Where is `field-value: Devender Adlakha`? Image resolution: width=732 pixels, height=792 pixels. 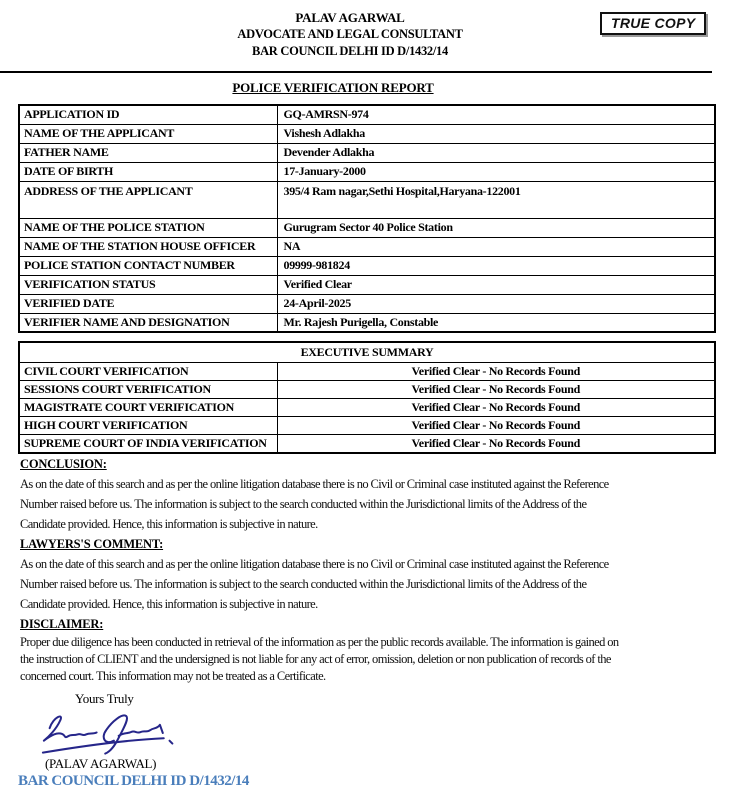
field-value: Devender Adlakha is located at coordinates (496, 152).